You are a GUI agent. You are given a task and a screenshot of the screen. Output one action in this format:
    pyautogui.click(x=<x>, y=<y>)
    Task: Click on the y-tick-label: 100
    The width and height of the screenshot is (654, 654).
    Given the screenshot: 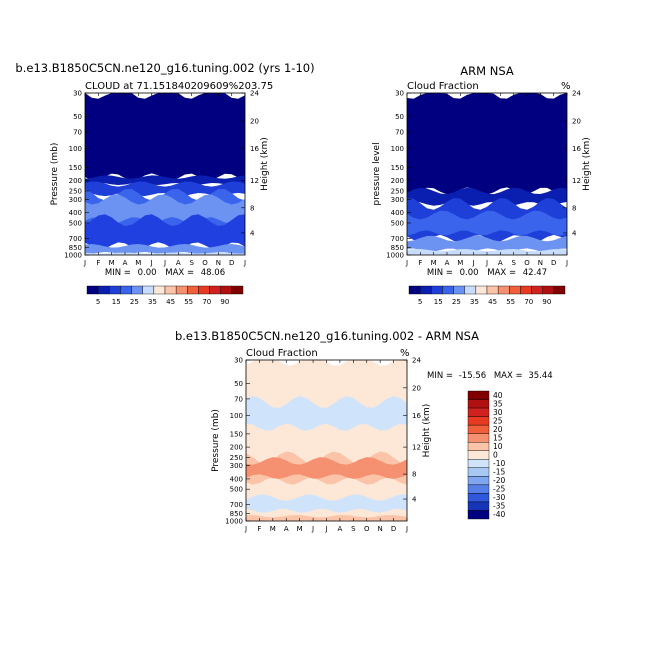 What is the action you would take?
    pyautogui.click(x=236, y=416)
    